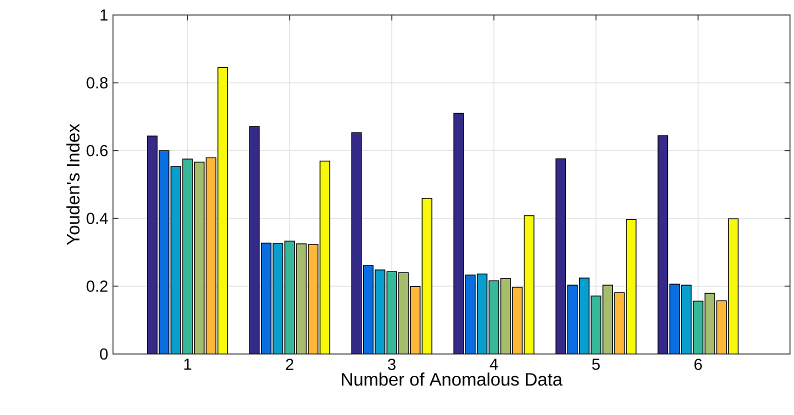  I want to click on x-tick-label: 3, so click(392, 364).